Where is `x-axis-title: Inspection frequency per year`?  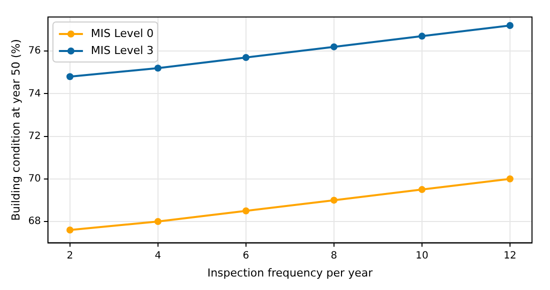 x-axis-title: Inspection frequency per year is located at coordinates (290, 273).